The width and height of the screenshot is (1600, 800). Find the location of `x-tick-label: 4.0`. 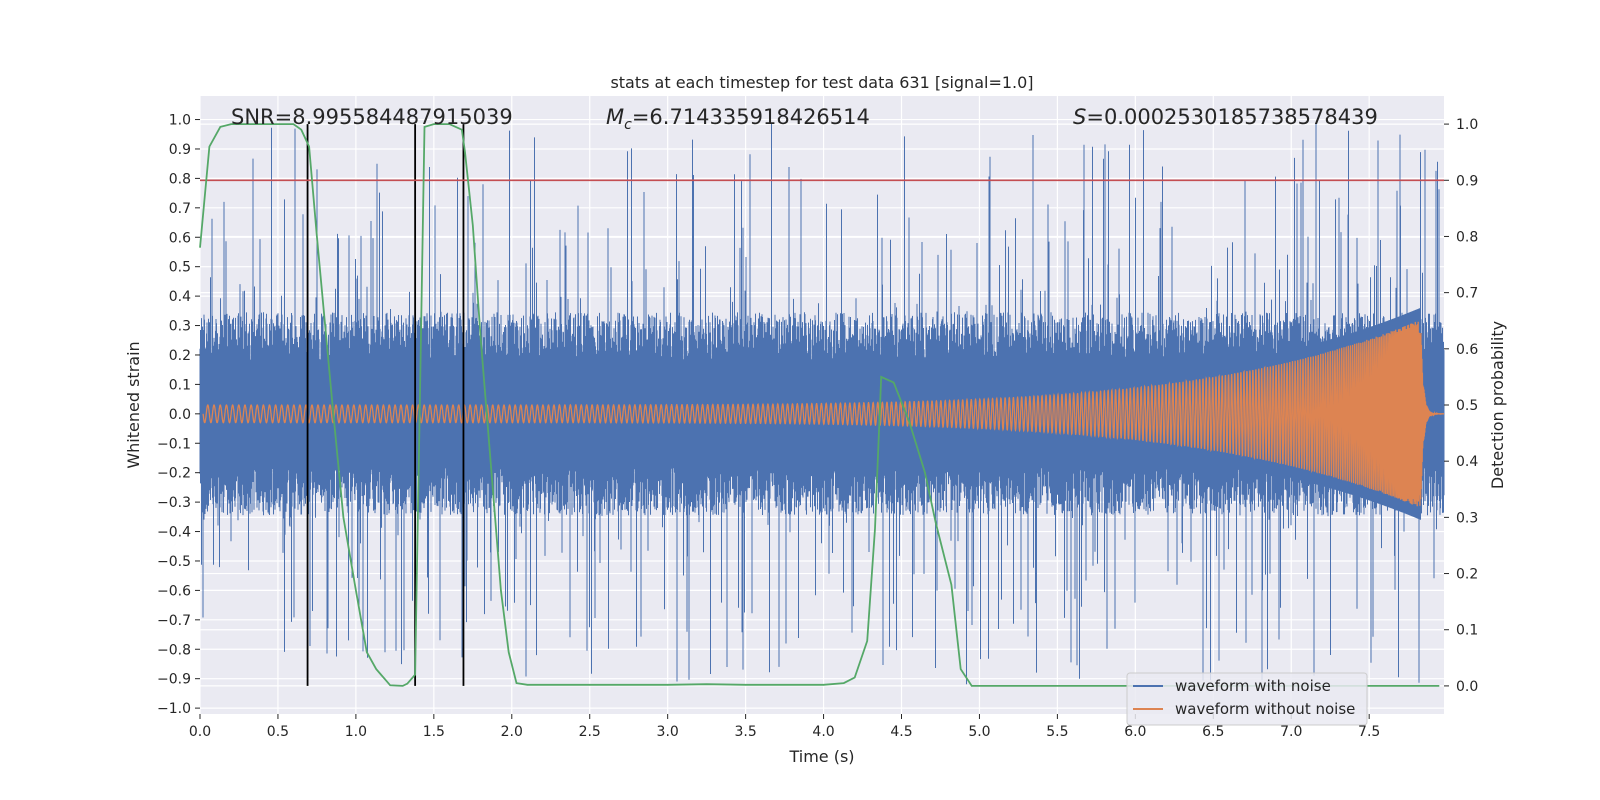

x-tick-label: 4.0 is located at coordinates (823, 732).